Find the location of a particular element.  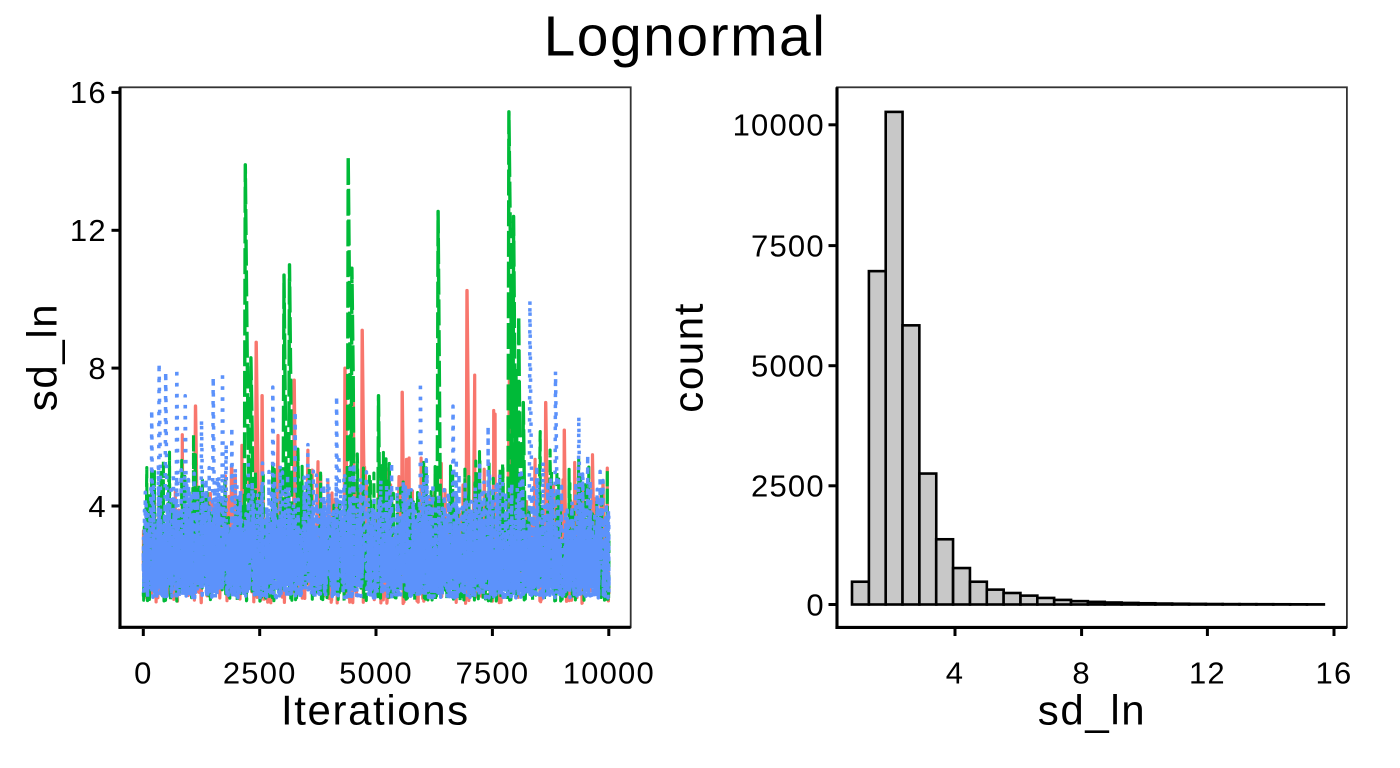

svg-text: count is located at coordinates (688, 357).